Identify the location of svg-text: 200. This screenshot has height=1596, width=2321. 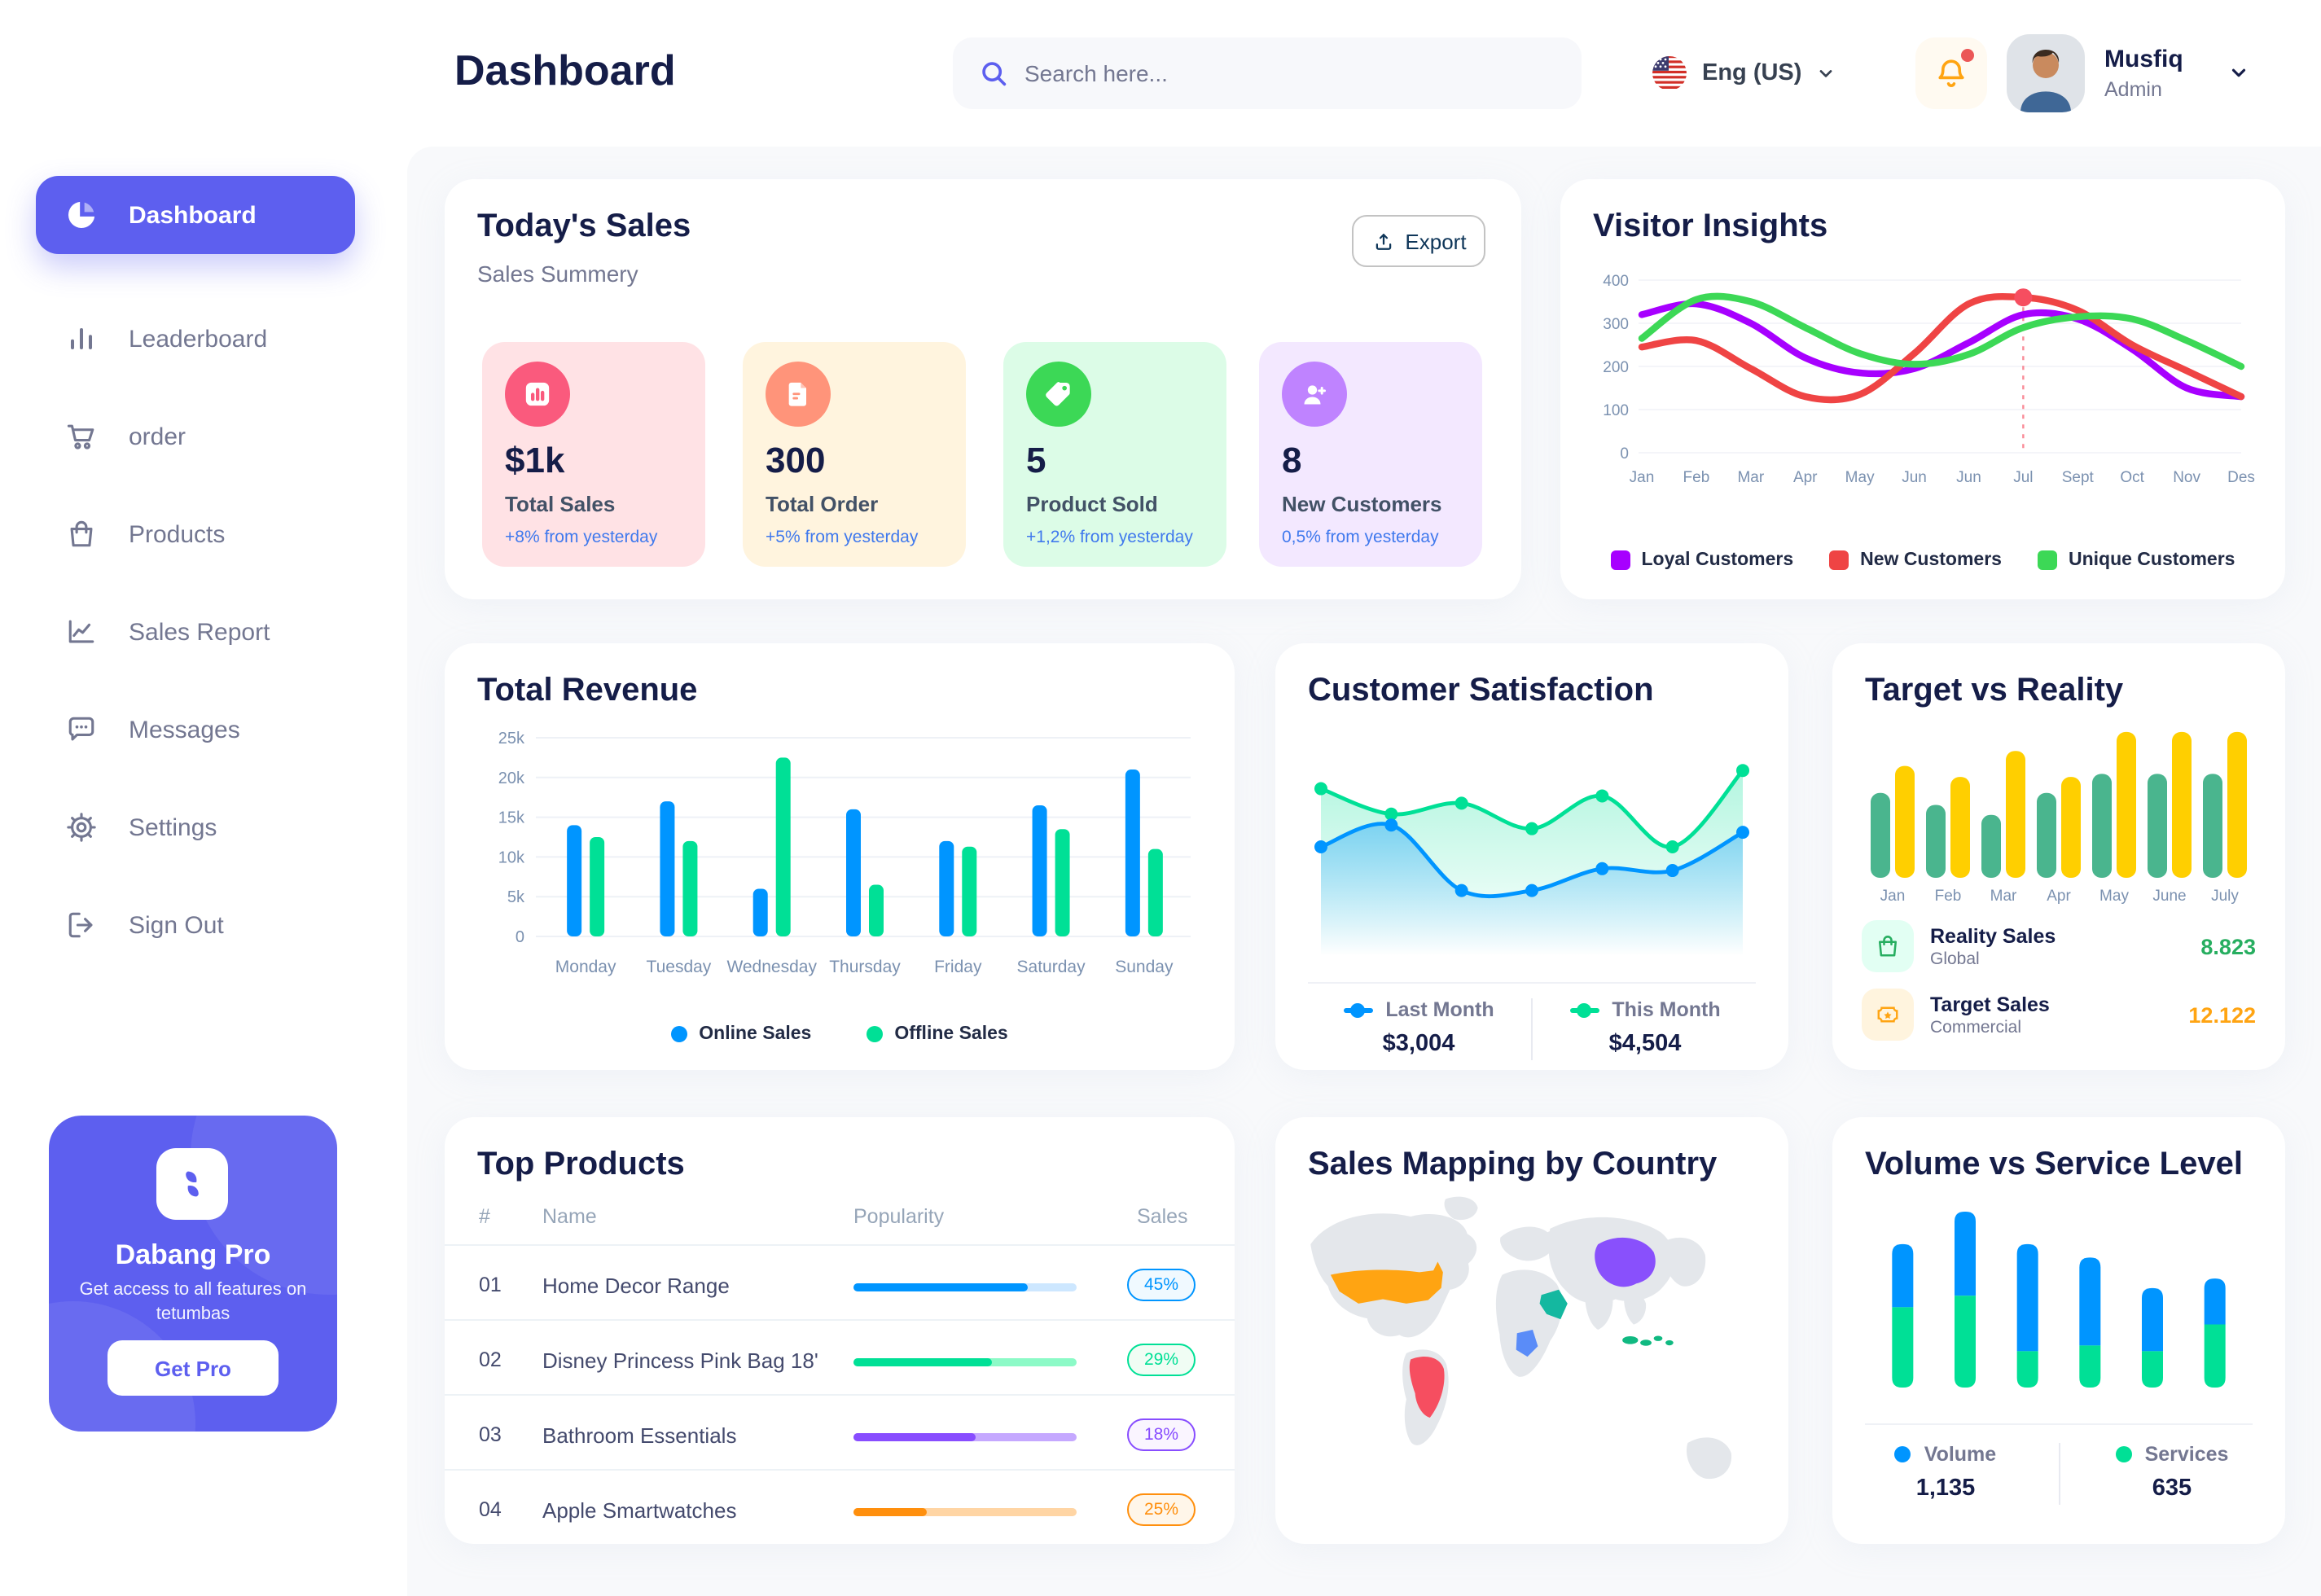
(1616, 367).